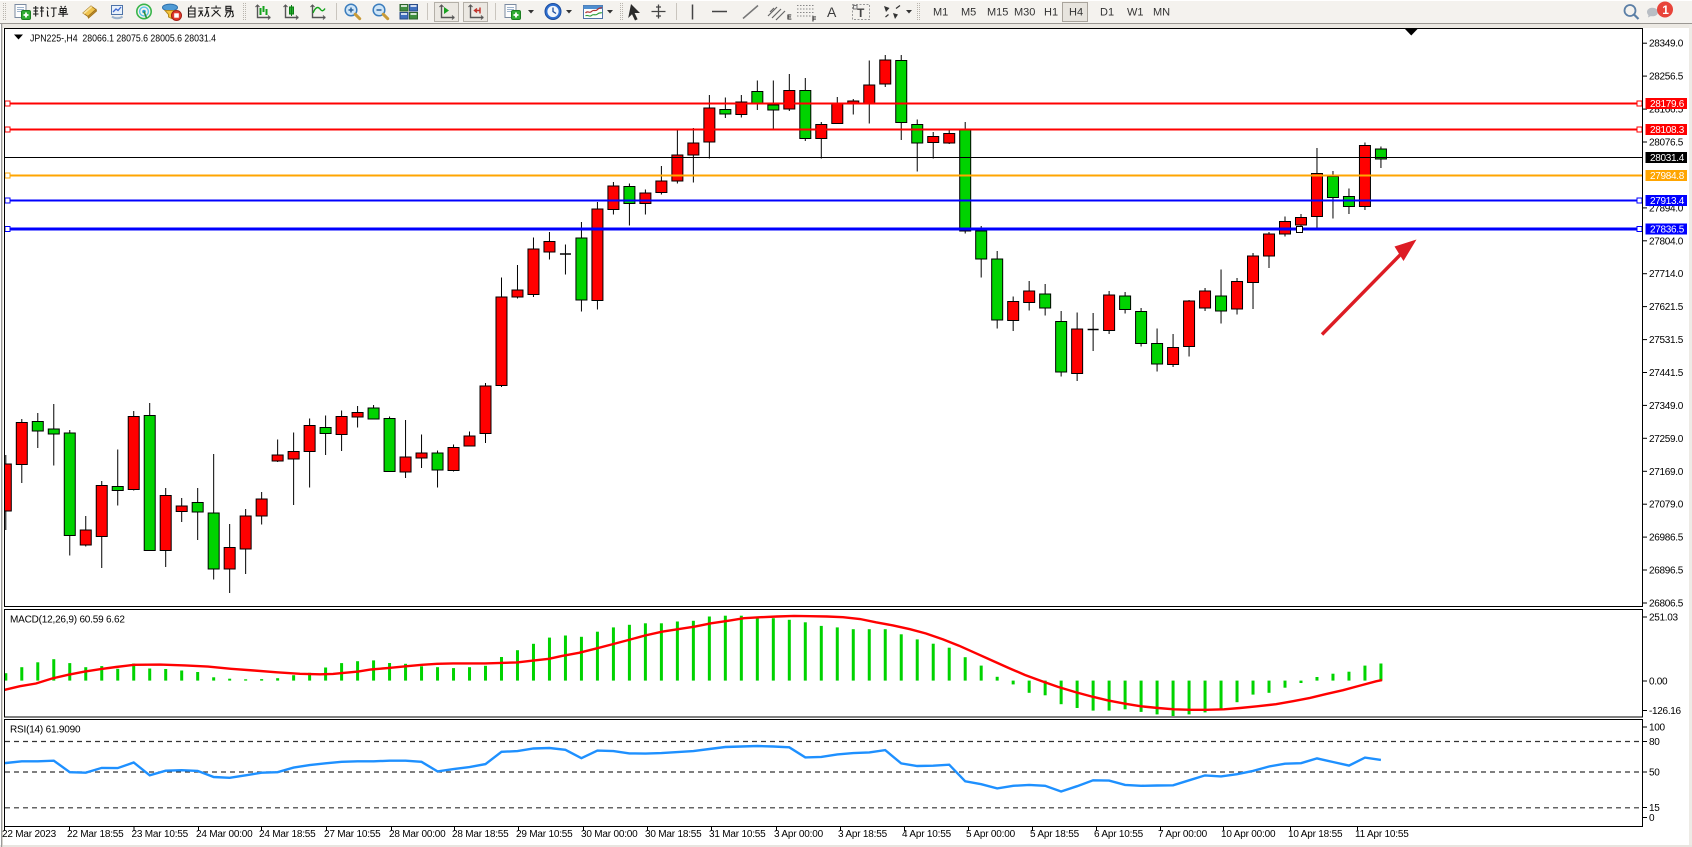 This screenshot has height=847, width=1692. Describe the element at coordinates (940, 13) in the screenshot. I see `svg-text: M1` at that location.